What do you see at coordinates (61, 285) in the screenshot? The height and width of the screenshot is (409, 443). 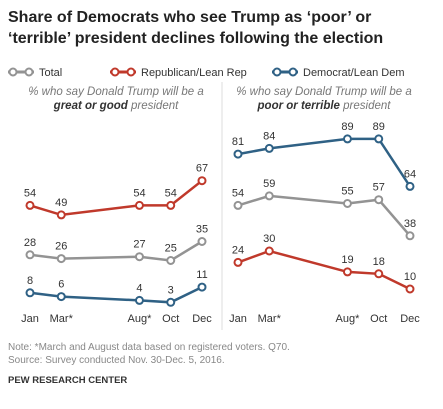 I see `data-label: 6` at bounding box center [61, 285].